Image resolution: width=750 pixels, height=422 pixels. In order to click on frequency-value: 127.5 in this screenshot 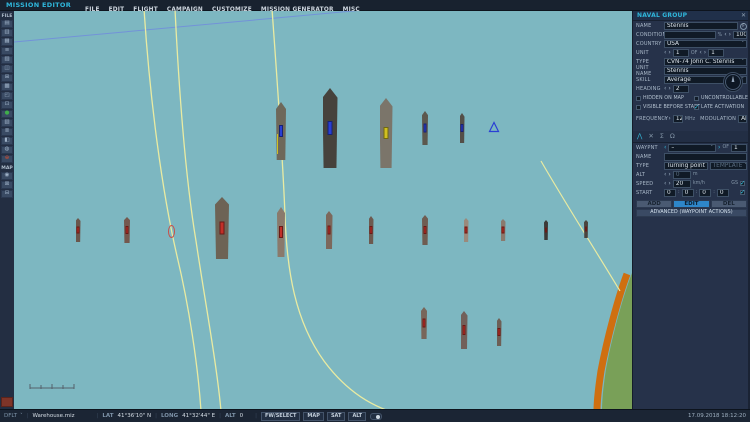, I will do `click(677, 119)`.